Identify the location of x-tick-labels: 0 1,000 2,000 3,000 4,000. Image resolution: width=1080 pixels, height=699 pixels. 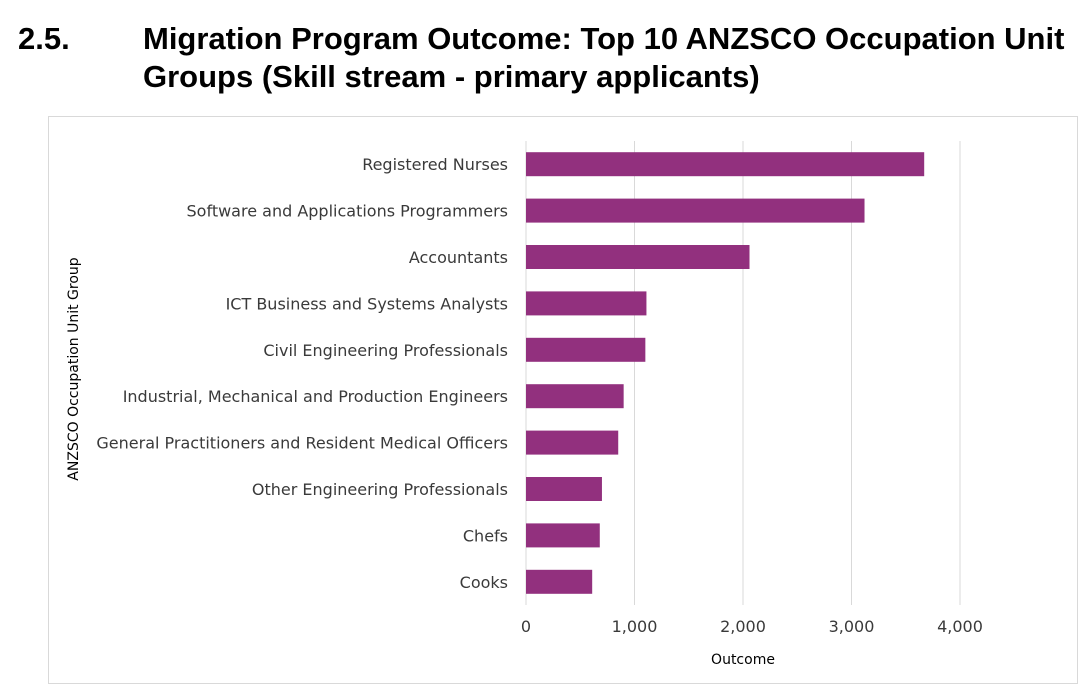
(752, 626).